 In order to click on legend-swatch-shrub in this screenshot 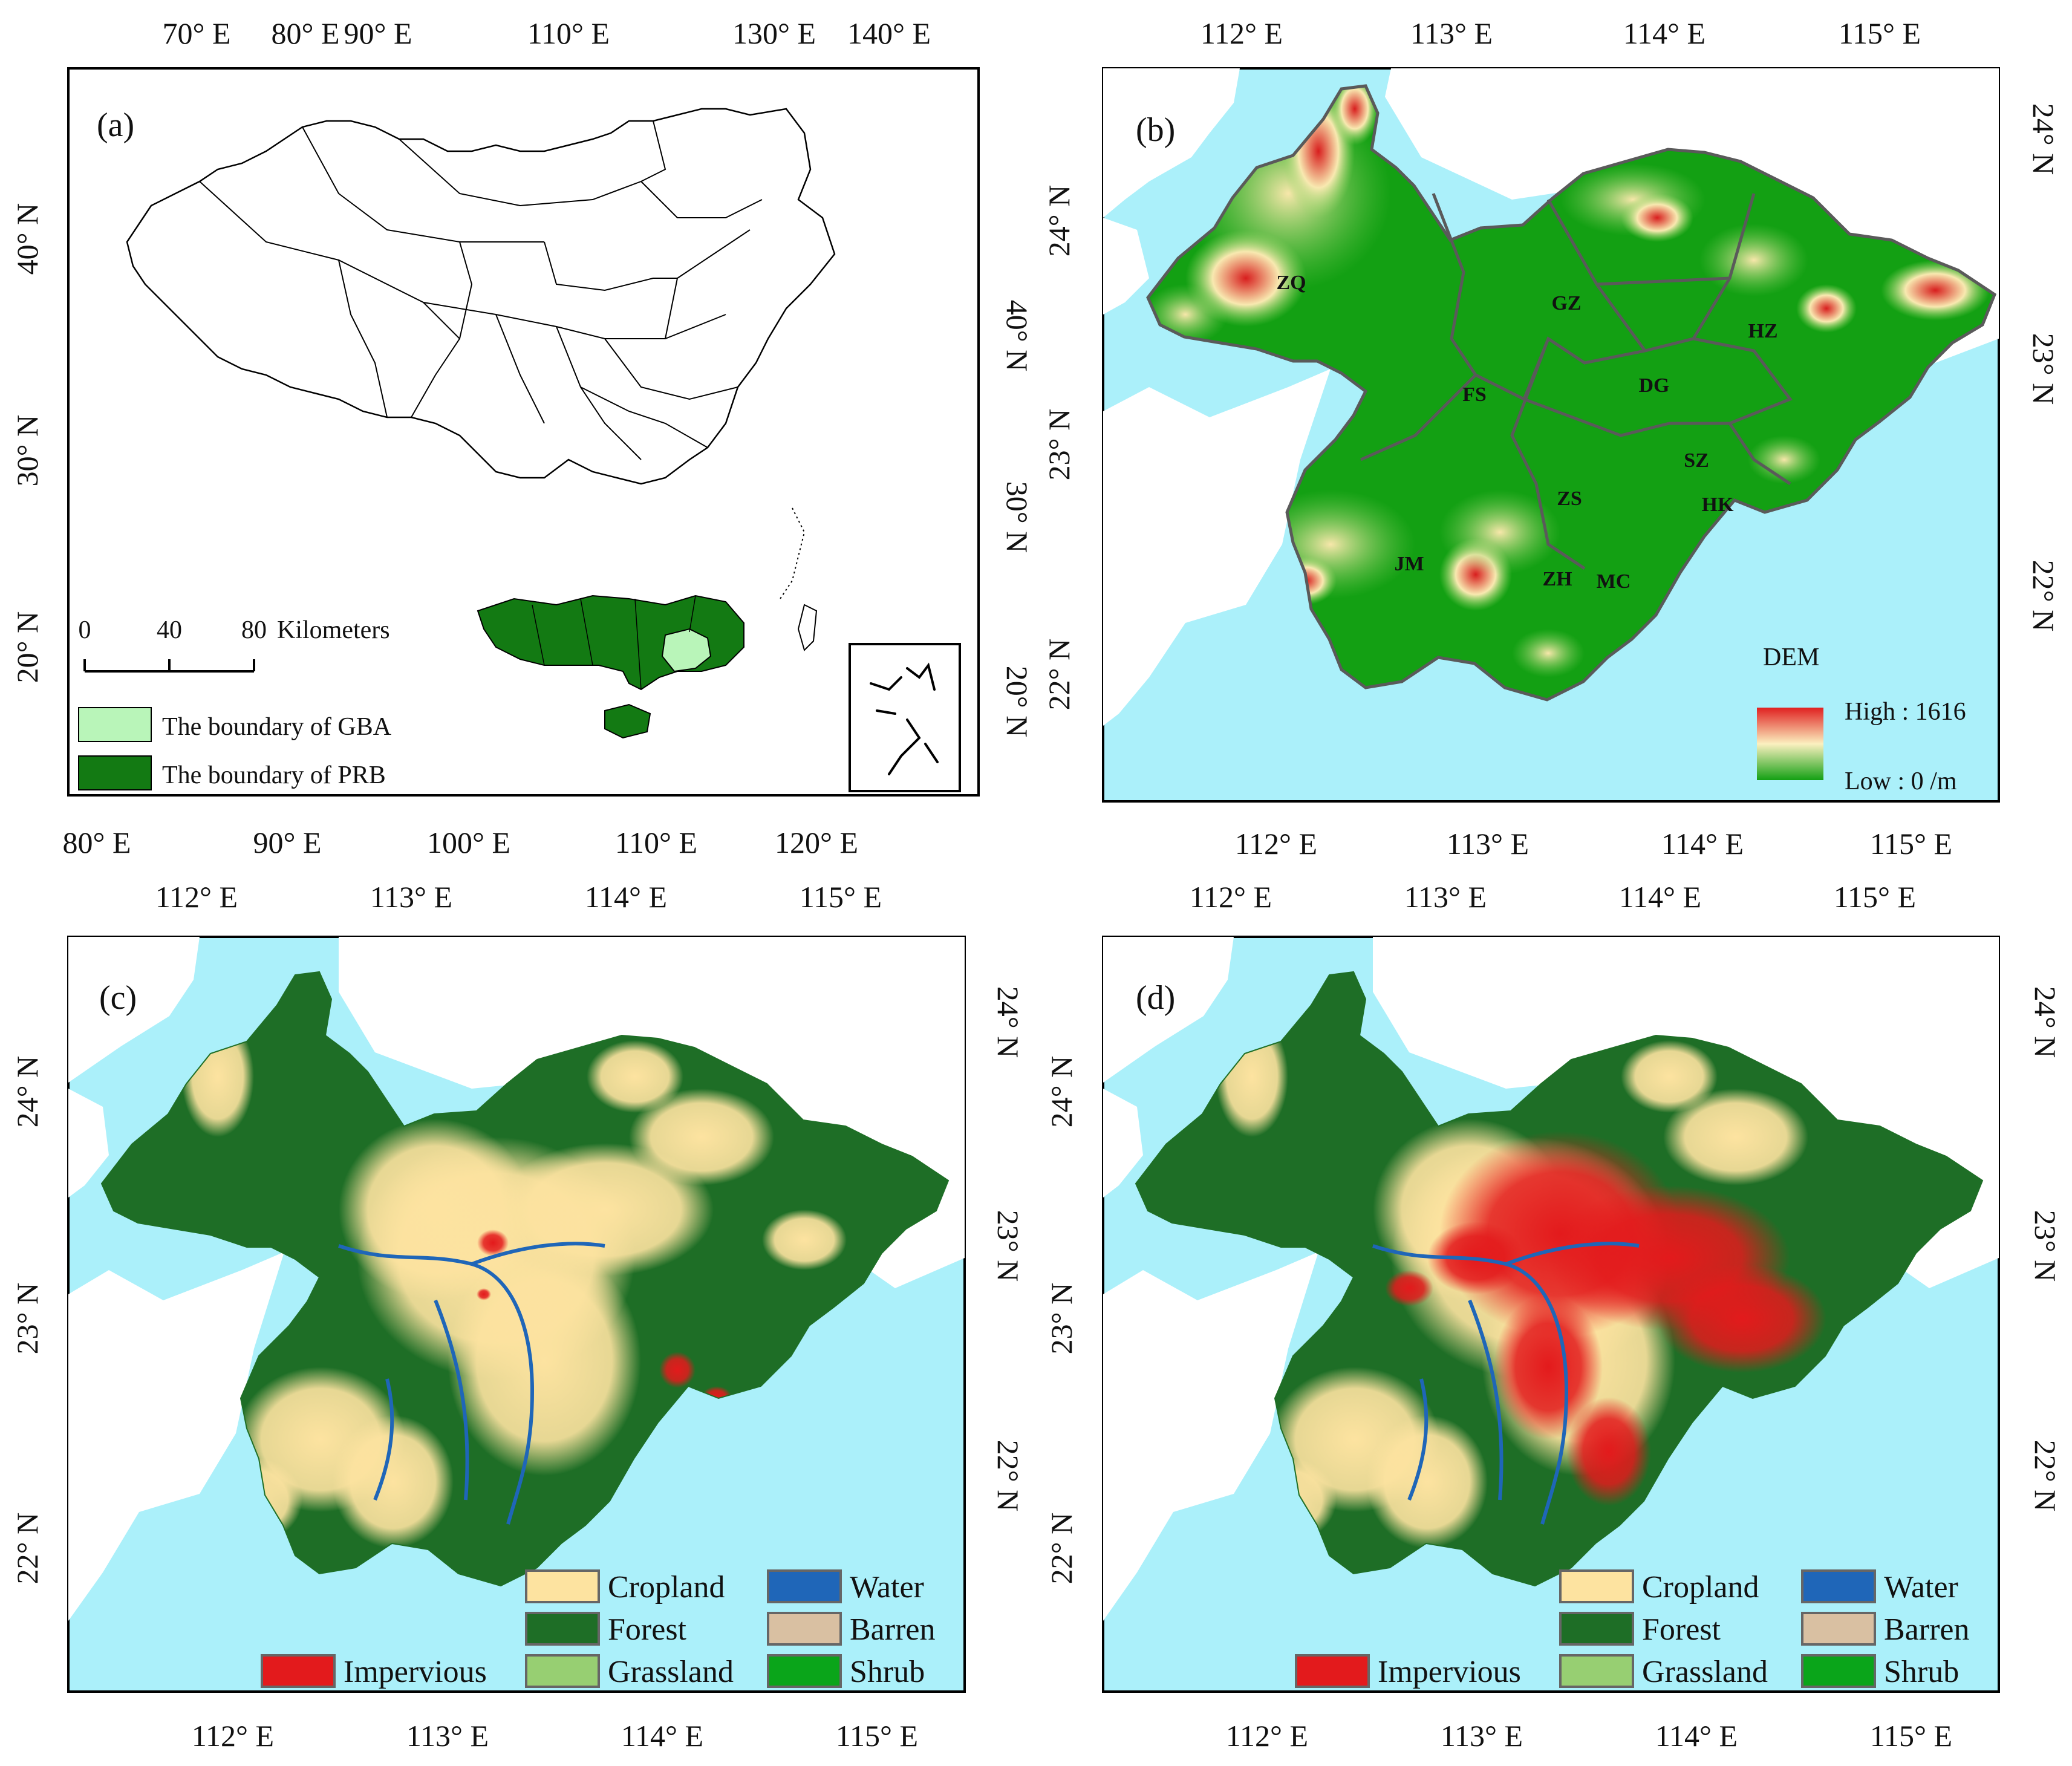, I will do `click(804, 1671)`.